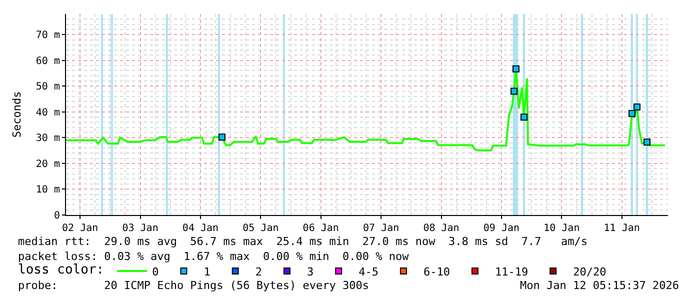 The width and height of the screenshot is (697, 297). What do you see at coordinates (61, 270) in the screenshot?
I see `legend-title: loss color:` at bounding box center [61, 270].